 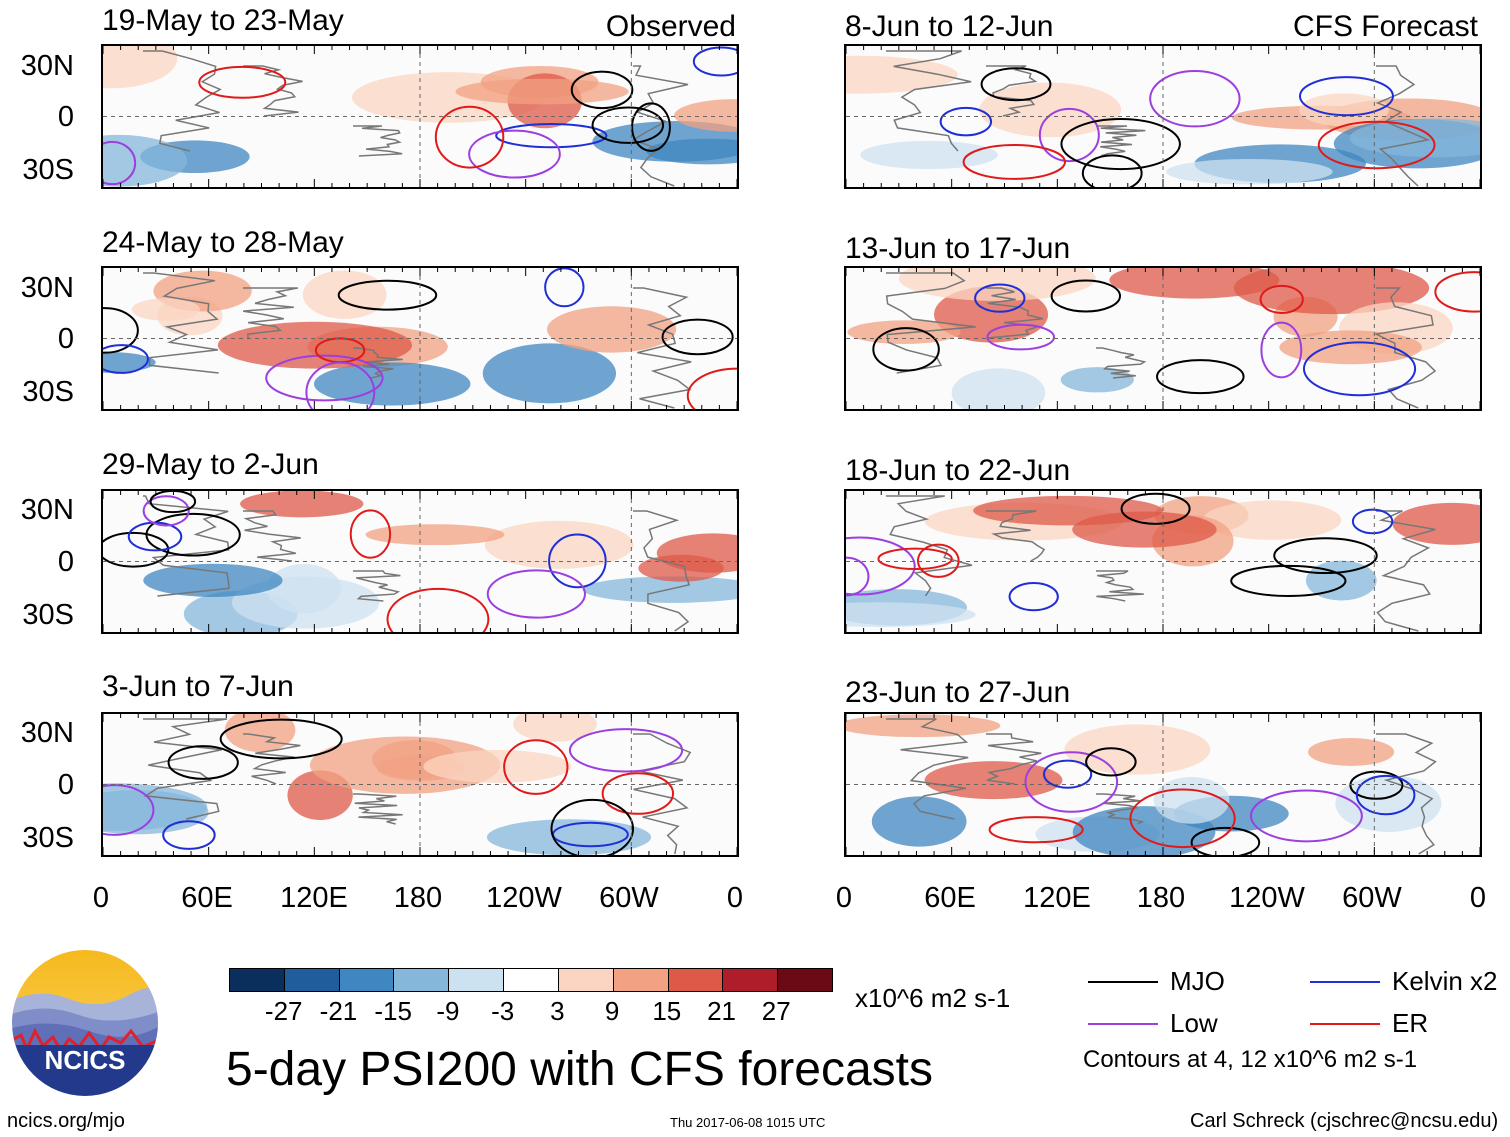 I want to click on lon-label: 180, so click(x=418, y=898).